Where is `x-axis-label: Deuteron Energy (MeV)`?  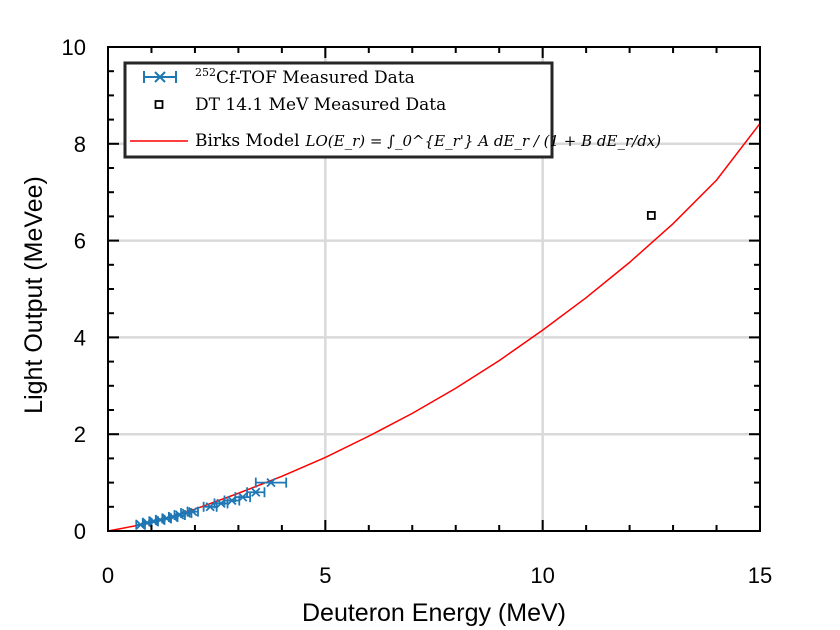
x-axis-label: Deuteron Energy (MeV) is located at coordinates (434, 613).